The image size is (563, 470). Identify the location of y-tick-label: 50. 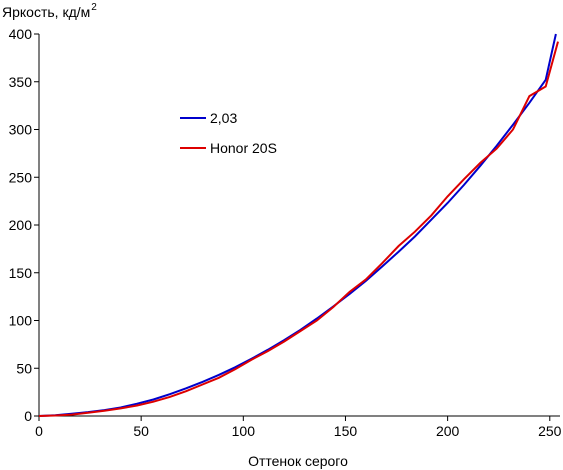
(24, 368).